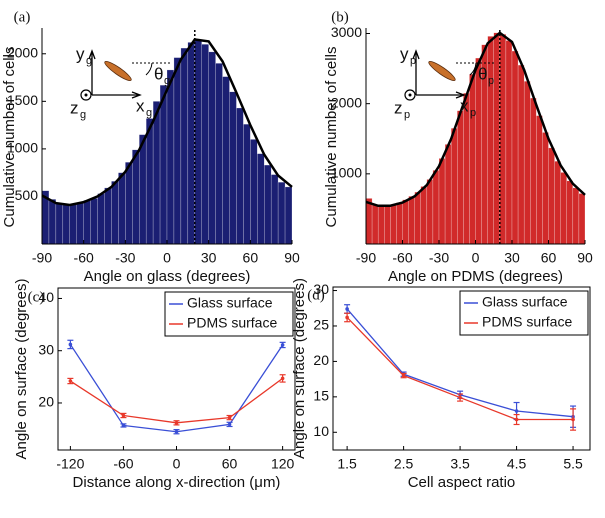  Describe the element at coordinates (585, 258) in the screenshot. I see `x-tick-label: 90` at that location.